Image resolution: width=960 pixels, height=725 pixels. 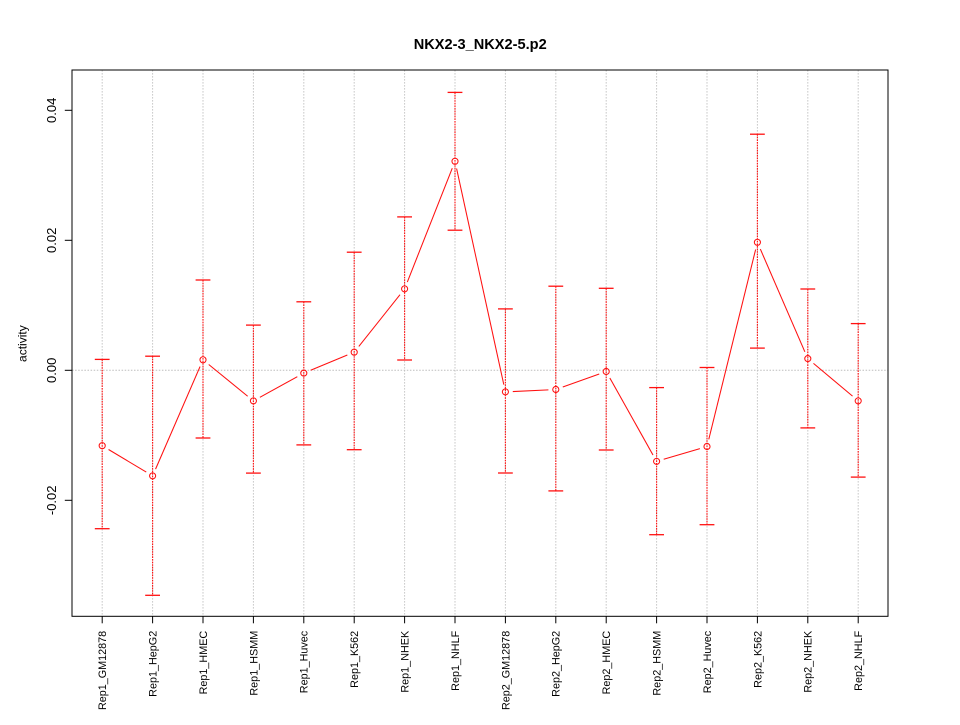 I want to click on svg-text: Rep2_HSMM, so click(x=658, y=663).